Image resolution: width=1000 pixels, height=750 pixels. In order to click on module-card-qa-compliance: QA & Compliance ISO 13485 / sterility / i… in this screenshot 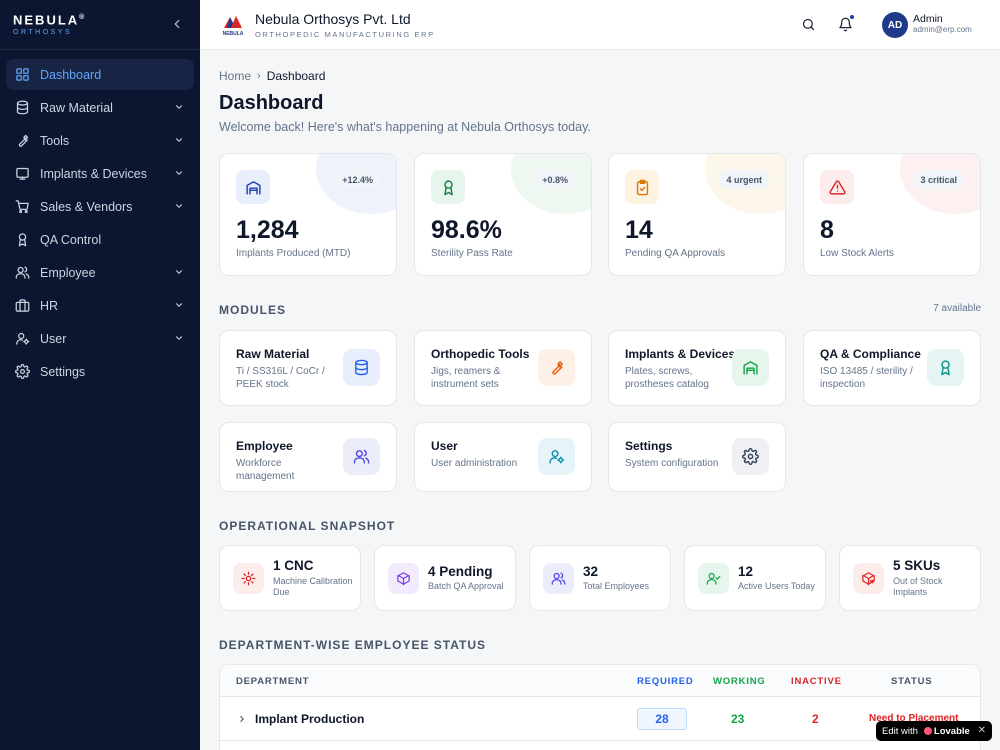, I will do `click(892, 368)`.